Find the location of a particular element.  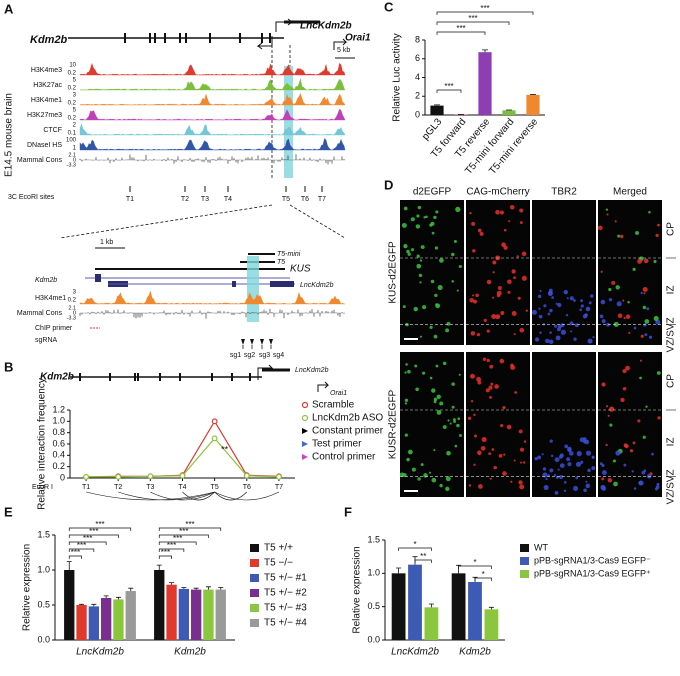

legend-label: pPB-sgRNA1/3-Cas9 EGFP⁻ is located at coordinates (592, 560).